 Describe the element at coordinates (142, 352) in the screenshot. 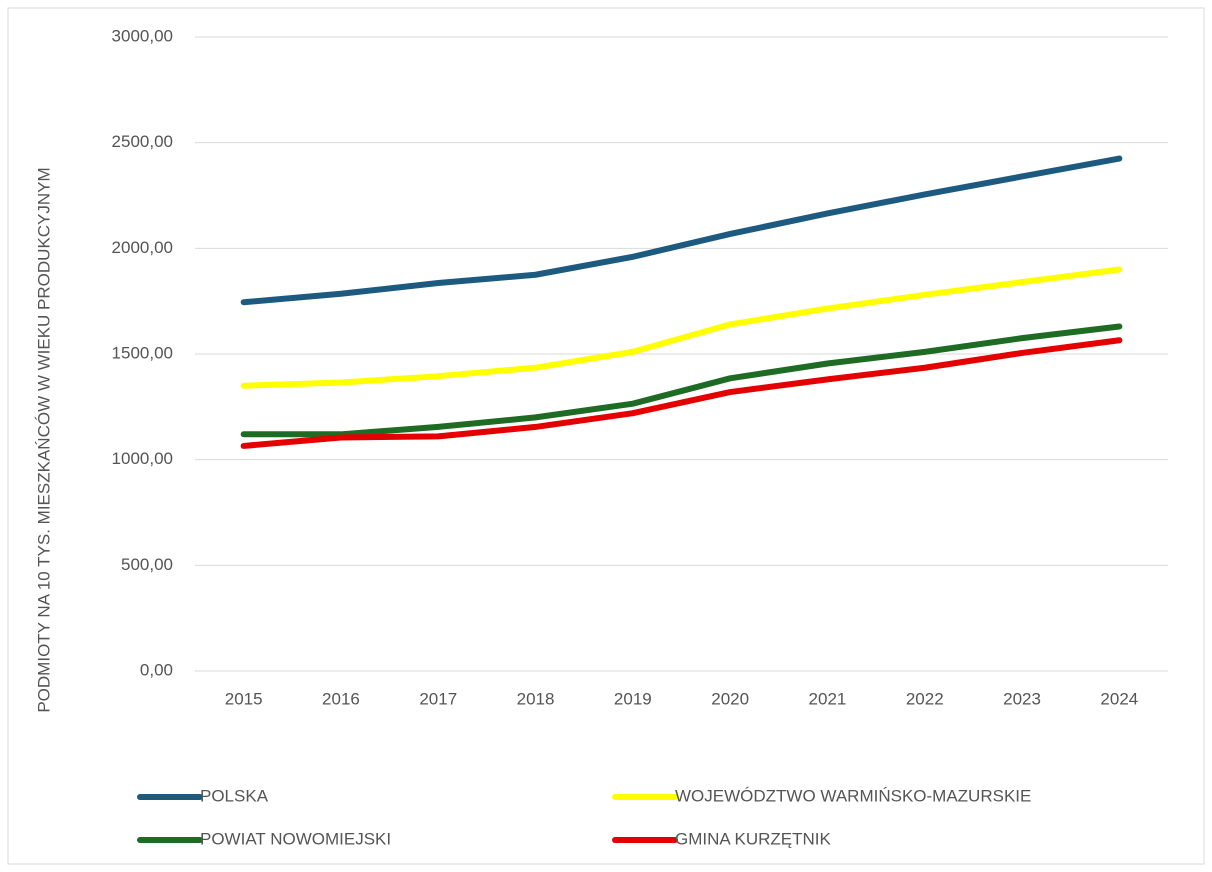

I see `y-tick-label: 1500,00` at that location.